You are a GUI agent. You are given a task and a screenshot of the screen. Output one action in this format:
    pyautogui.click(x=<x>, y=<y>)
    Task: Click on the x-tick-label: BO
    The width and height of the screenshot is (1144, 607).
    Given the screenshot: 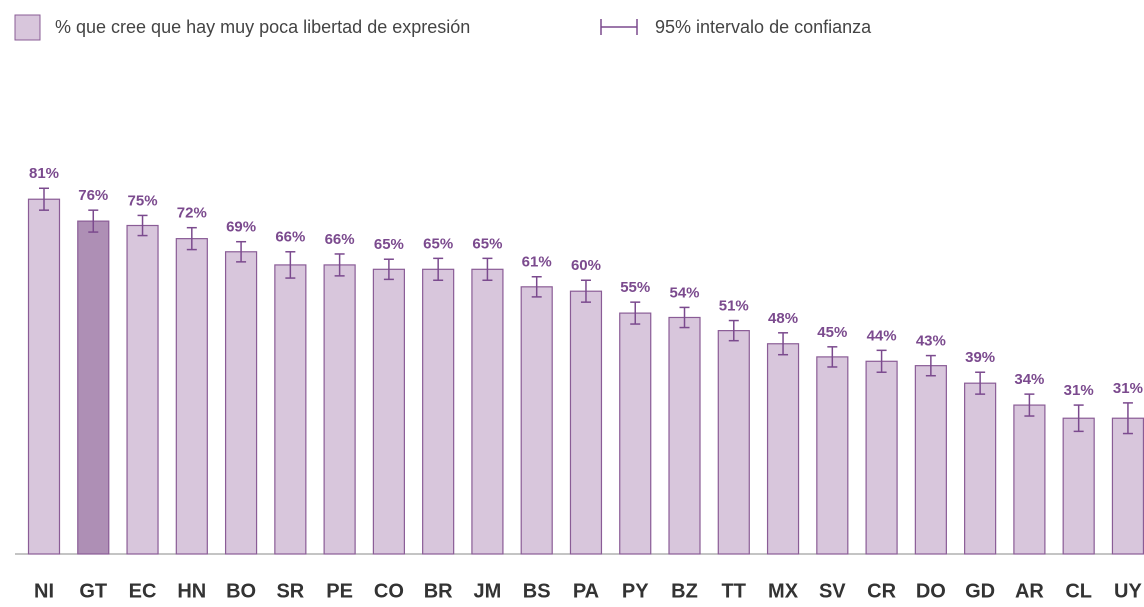 What is the action you would take?
    pyautogui.click(x=241, y=591)
    